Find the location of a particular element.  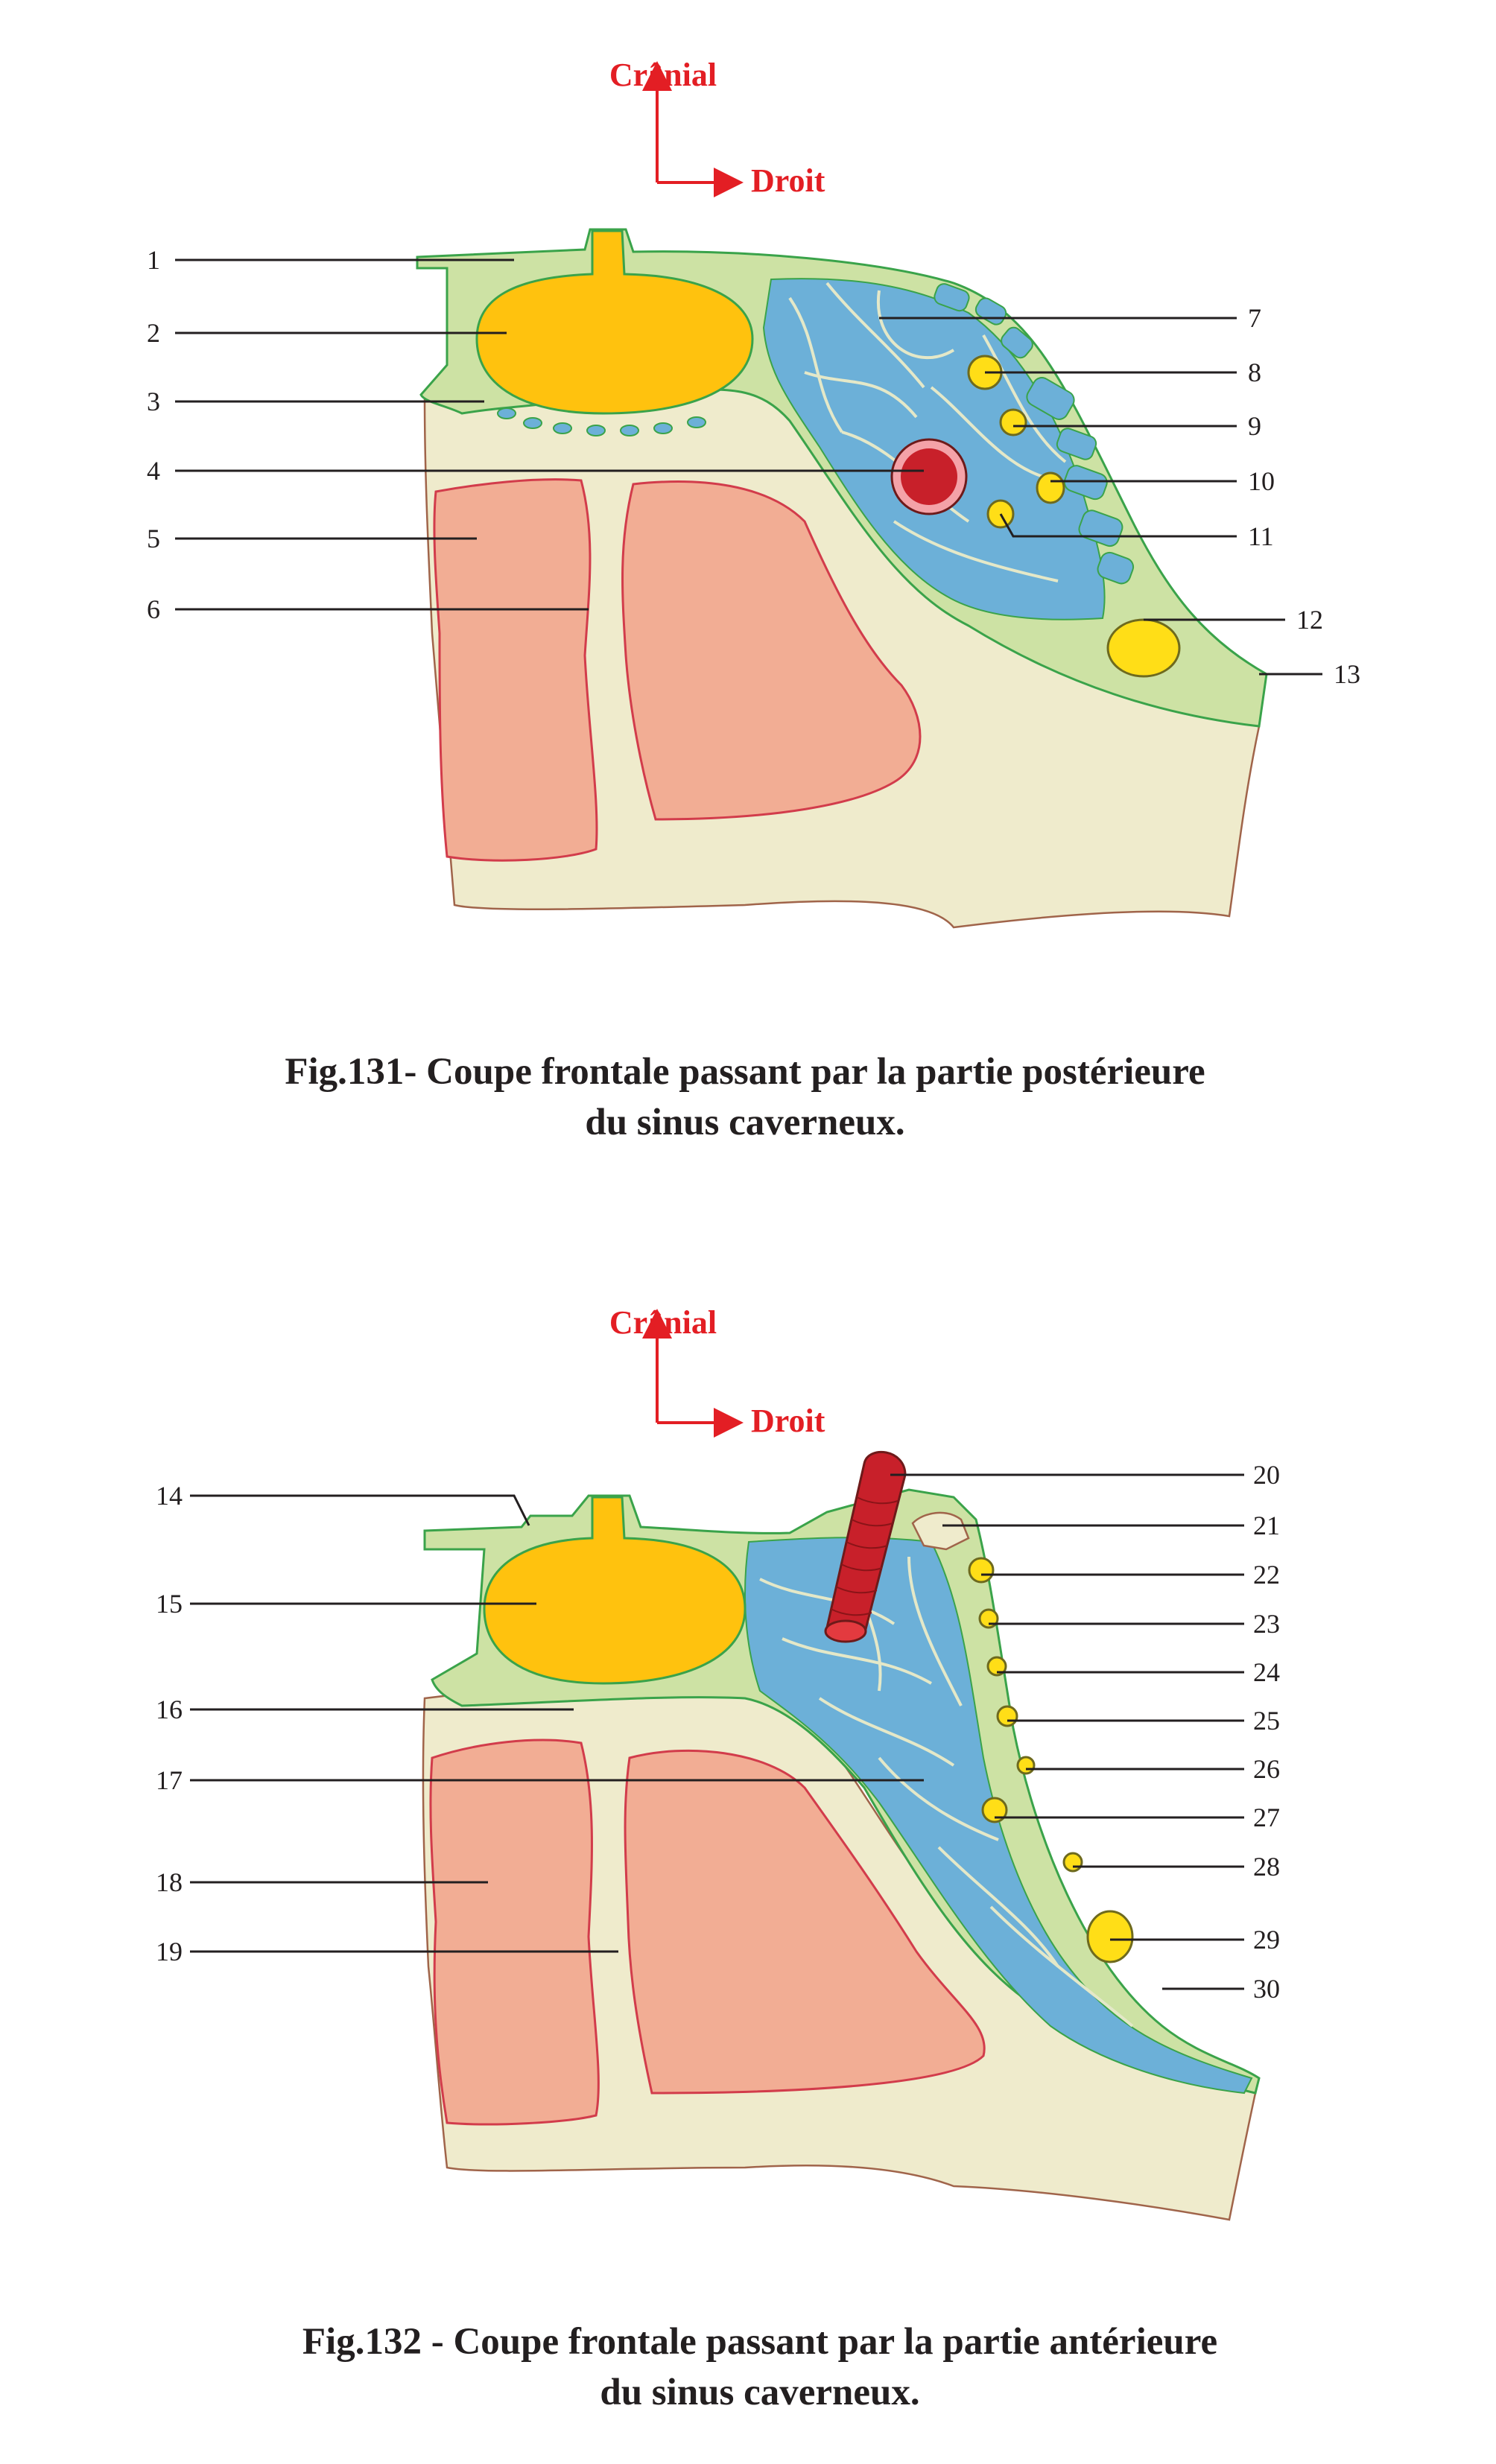

label-21: 21 is located at coordinates (1266, 1525).